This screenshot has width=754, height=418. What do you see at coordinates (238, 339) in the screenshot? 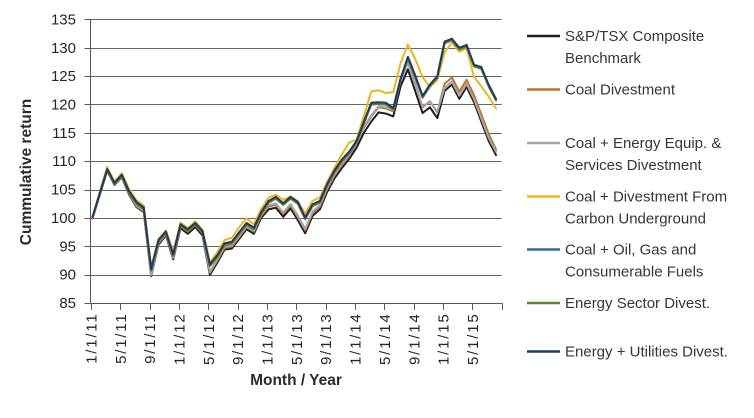
I see `svg-text: 9/1/12` at bounding box center [238, 339].